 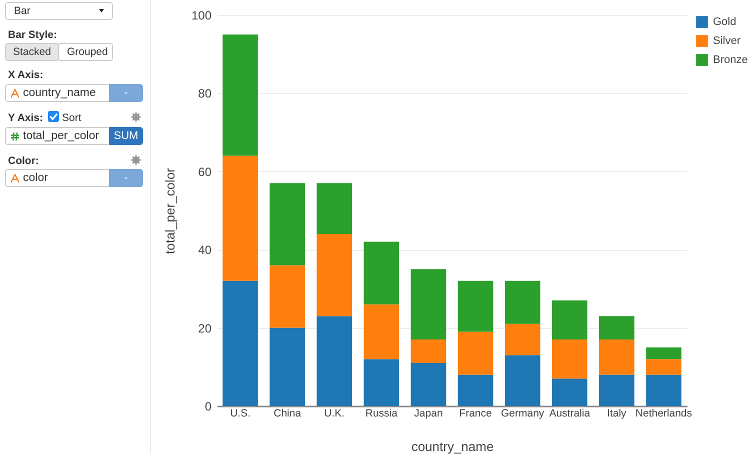 I want to click on x-tick-label: Australia, so click(x=569, y=414).